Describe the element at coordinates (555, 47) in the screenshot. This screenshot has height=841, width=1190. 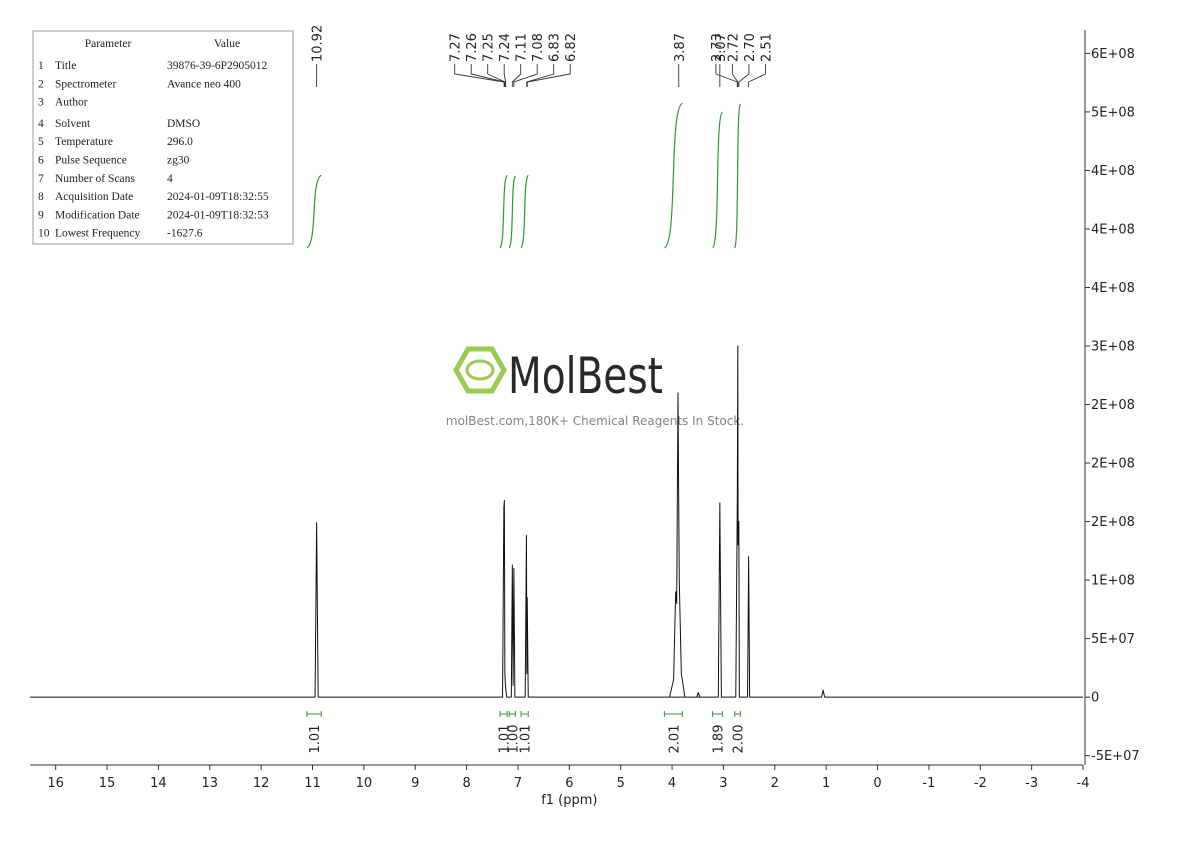
I see `peak-label: 6.83` at that location.